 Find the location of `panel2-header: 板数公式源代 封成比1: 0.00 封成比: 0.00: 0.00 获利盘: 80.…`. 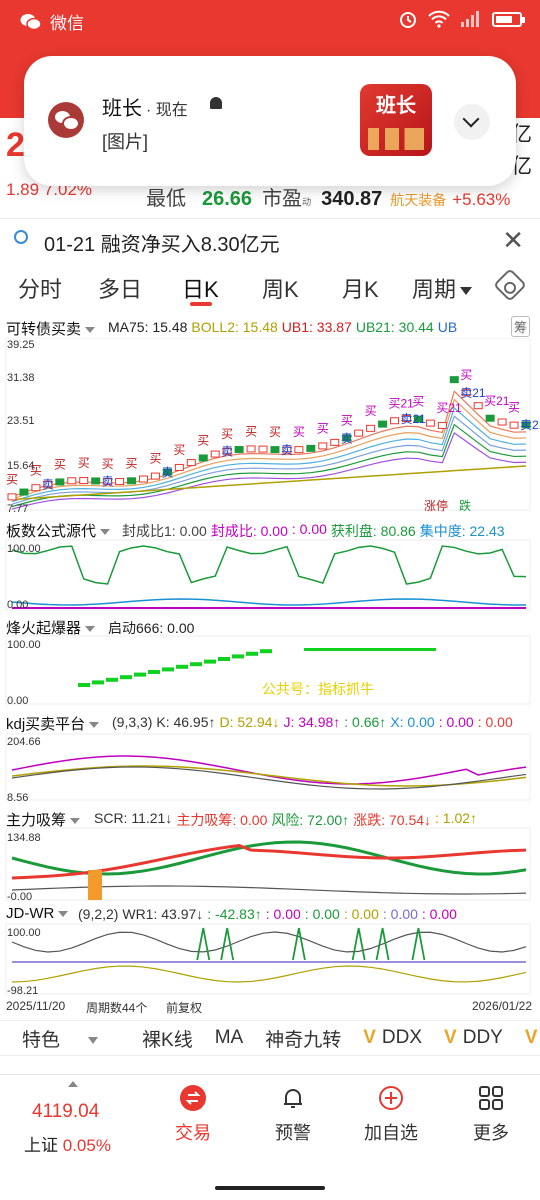

panel2-header: 板数公式源代 封成比1: 0.00 封成比: 0.00: 0.00 获利盘: 80.… is located at coordinates (270, 529).